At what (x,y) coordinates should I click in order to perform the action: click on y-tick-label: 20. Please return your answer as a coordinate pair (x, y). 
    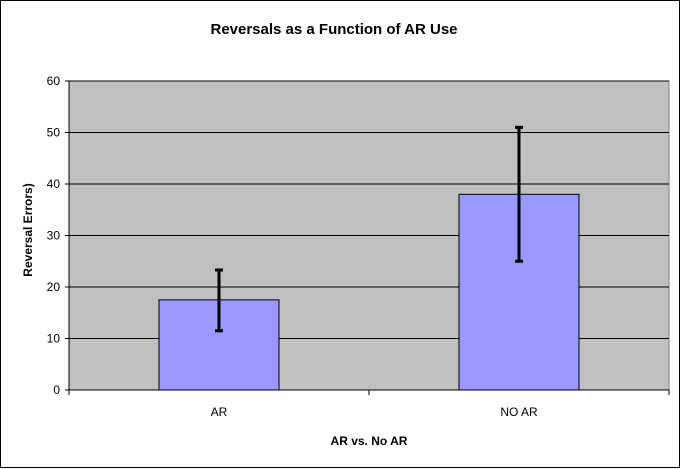
    Looking at the image, I should click on (54, 287).